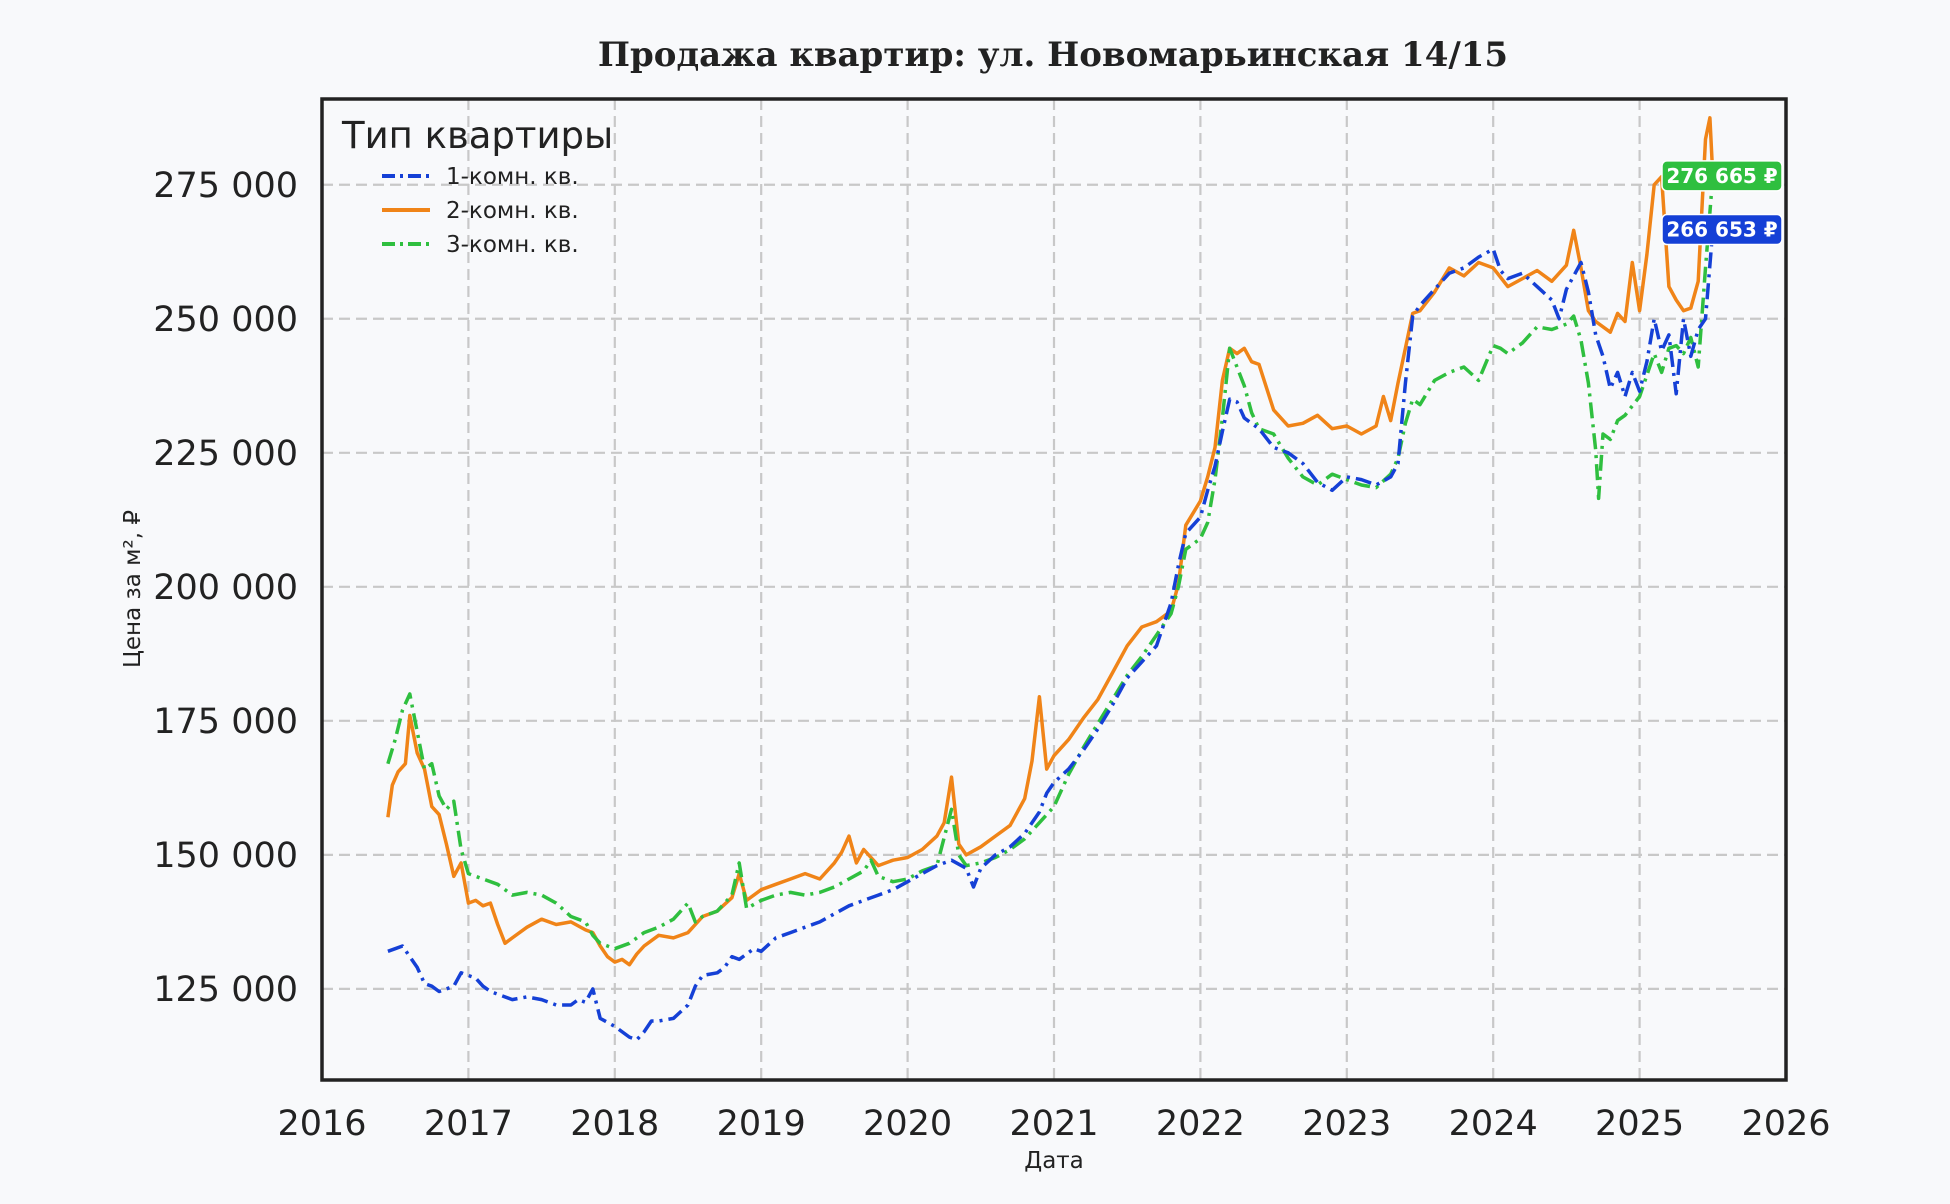 The width and height of the screenshot is (1950, 1204). I want to click on x-tick-label: 2025, so click(1639, 1124).